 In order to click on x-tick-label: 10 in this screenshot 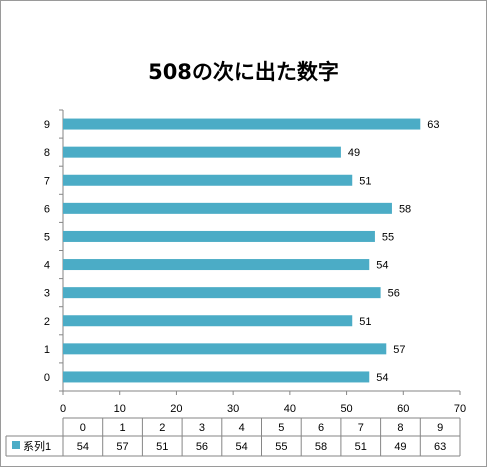, I will do `click(120, 409)`.